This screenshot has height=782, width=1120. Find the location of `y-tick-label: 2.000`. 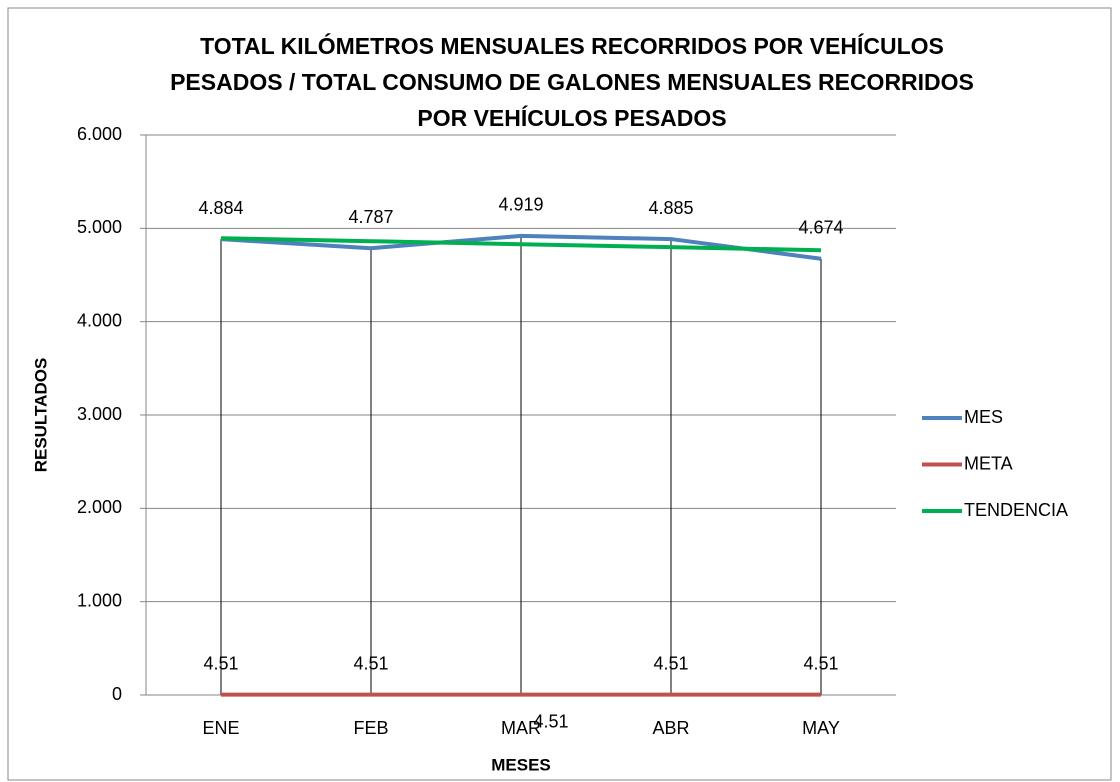

y-tick-label: 2.000 is located at coordinates (99, 507).